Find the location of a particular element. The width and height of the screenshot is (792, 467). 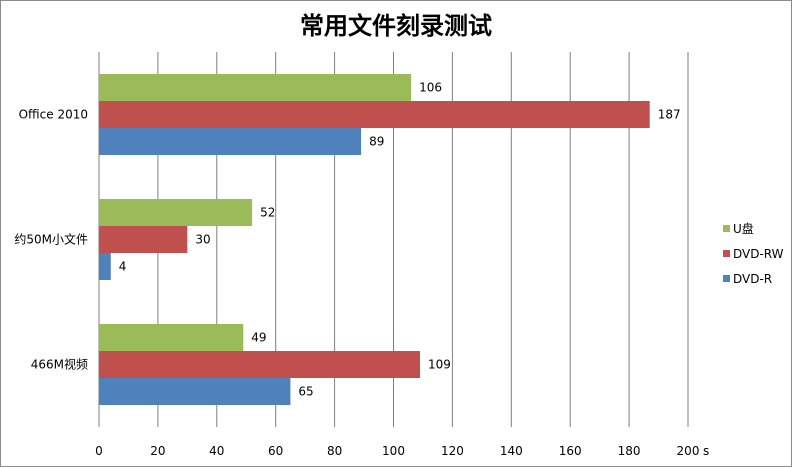

x-tick-label: 20 is located at coordinates (157, 451).